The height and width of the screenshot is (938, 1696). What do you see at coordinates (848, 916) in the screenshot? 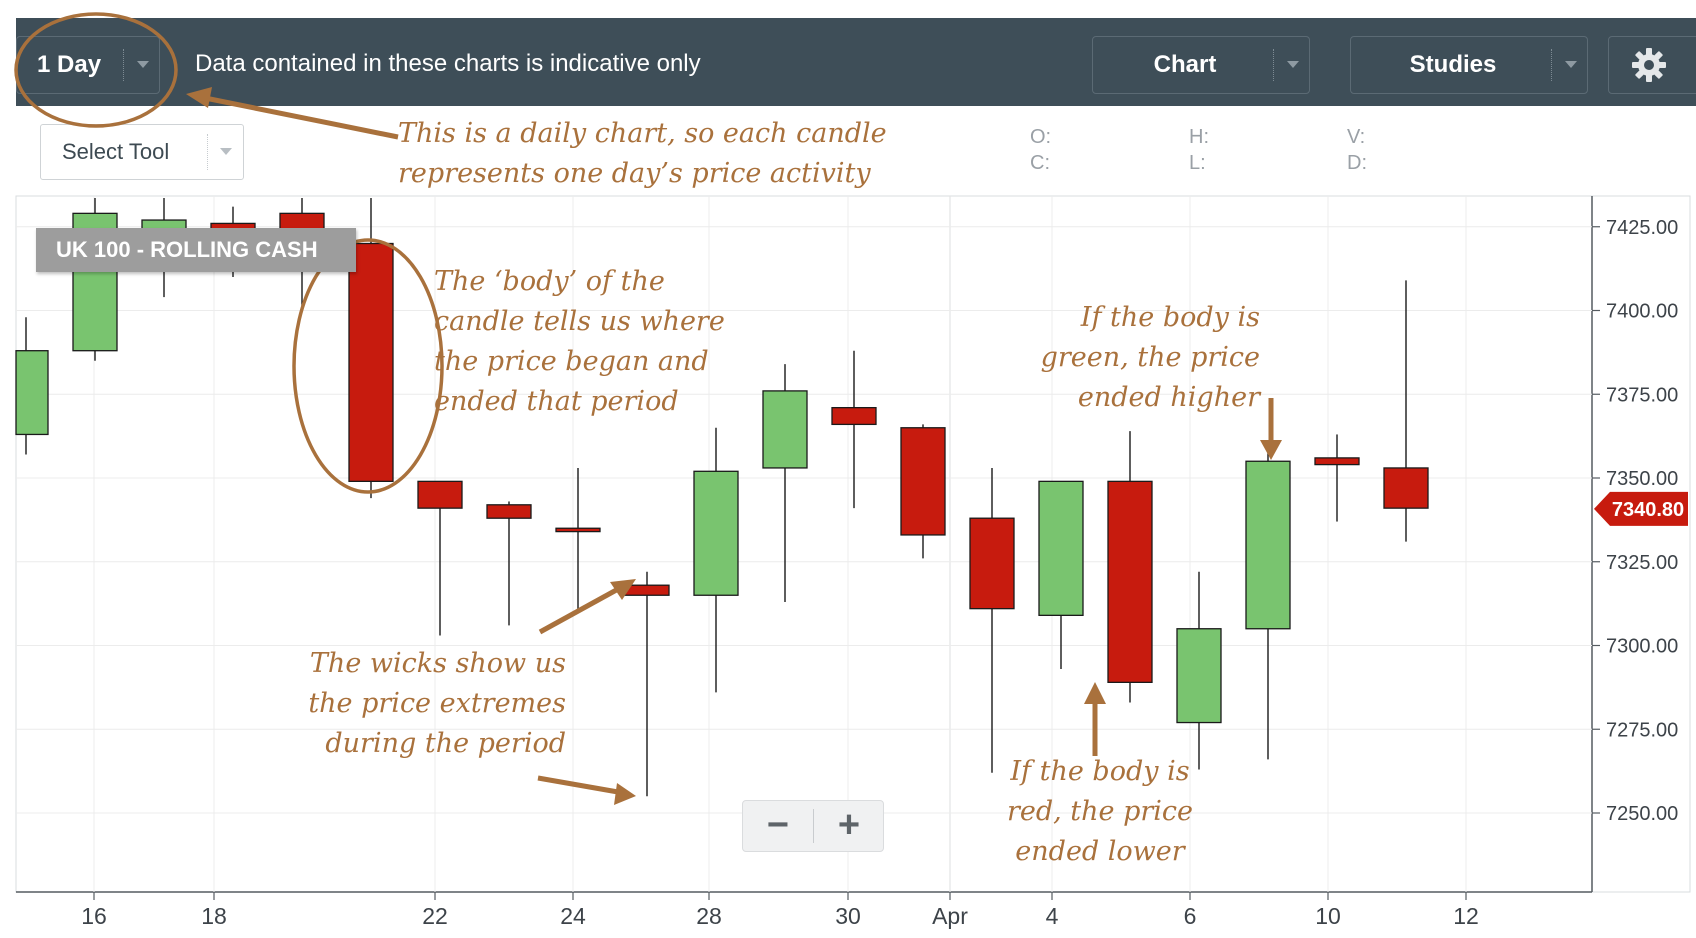
I see `x-tick-label: 30` at bounding box center [848, 916].